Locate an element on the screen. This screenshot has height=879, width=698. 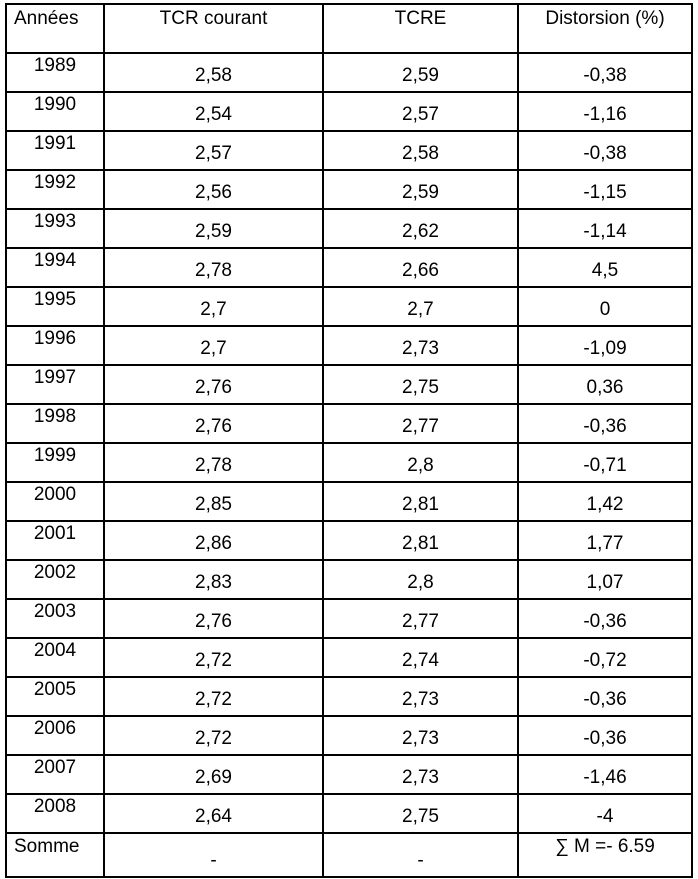
somme-distorsion-cell: ∑ M =- 6.59 is located at coordinates (605, 855).